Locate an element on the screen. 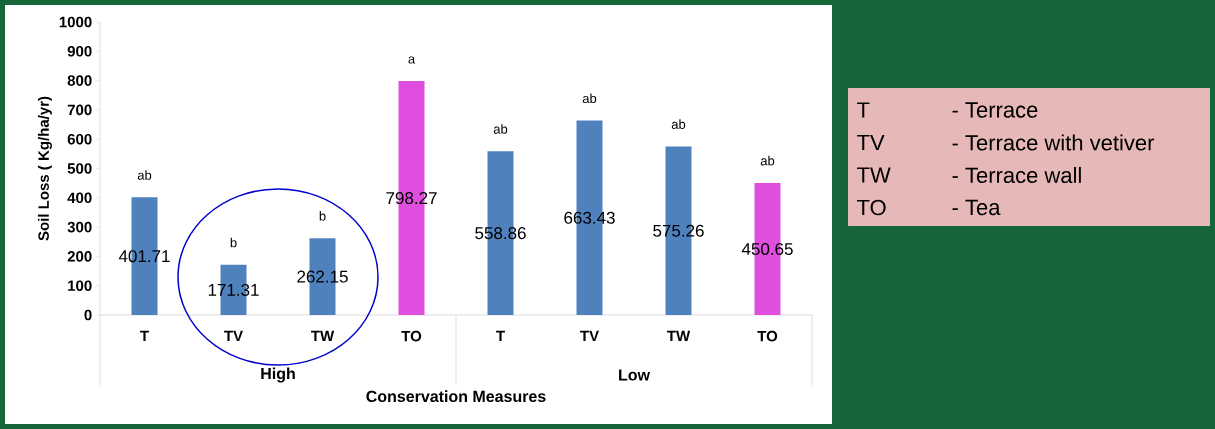  y-tick-label: 400 is located at coordinates (79, 198).